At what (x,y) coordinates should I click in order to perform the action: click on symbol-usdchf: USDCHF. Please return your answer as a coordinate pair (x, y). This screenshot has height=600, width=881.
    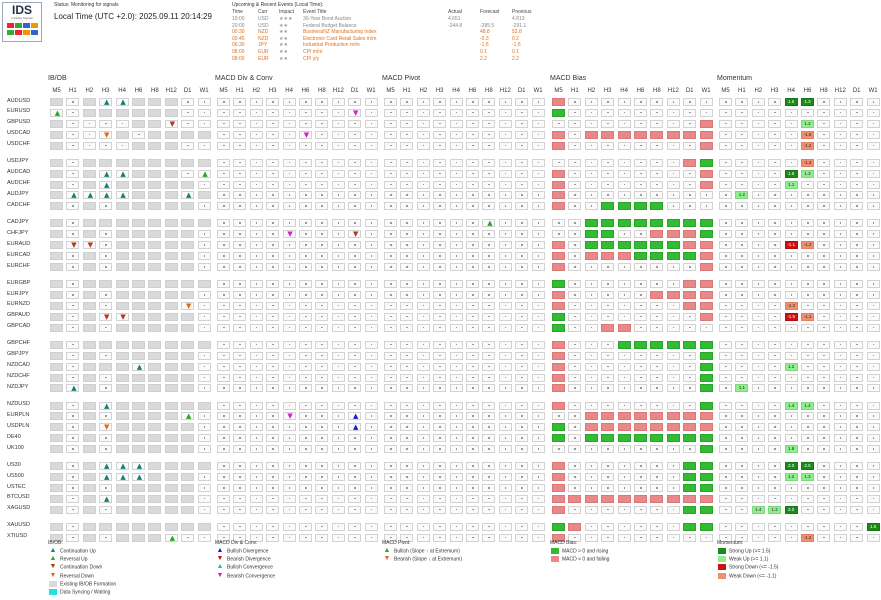
    Looking at the image, I should click on (18, 144).